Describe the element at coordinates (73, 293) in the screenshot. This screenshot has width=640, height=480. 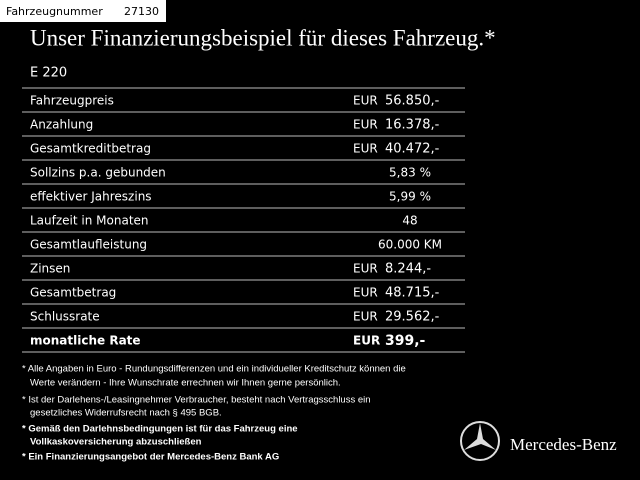
I see `row-label: Gesamtbetrag` at that location.